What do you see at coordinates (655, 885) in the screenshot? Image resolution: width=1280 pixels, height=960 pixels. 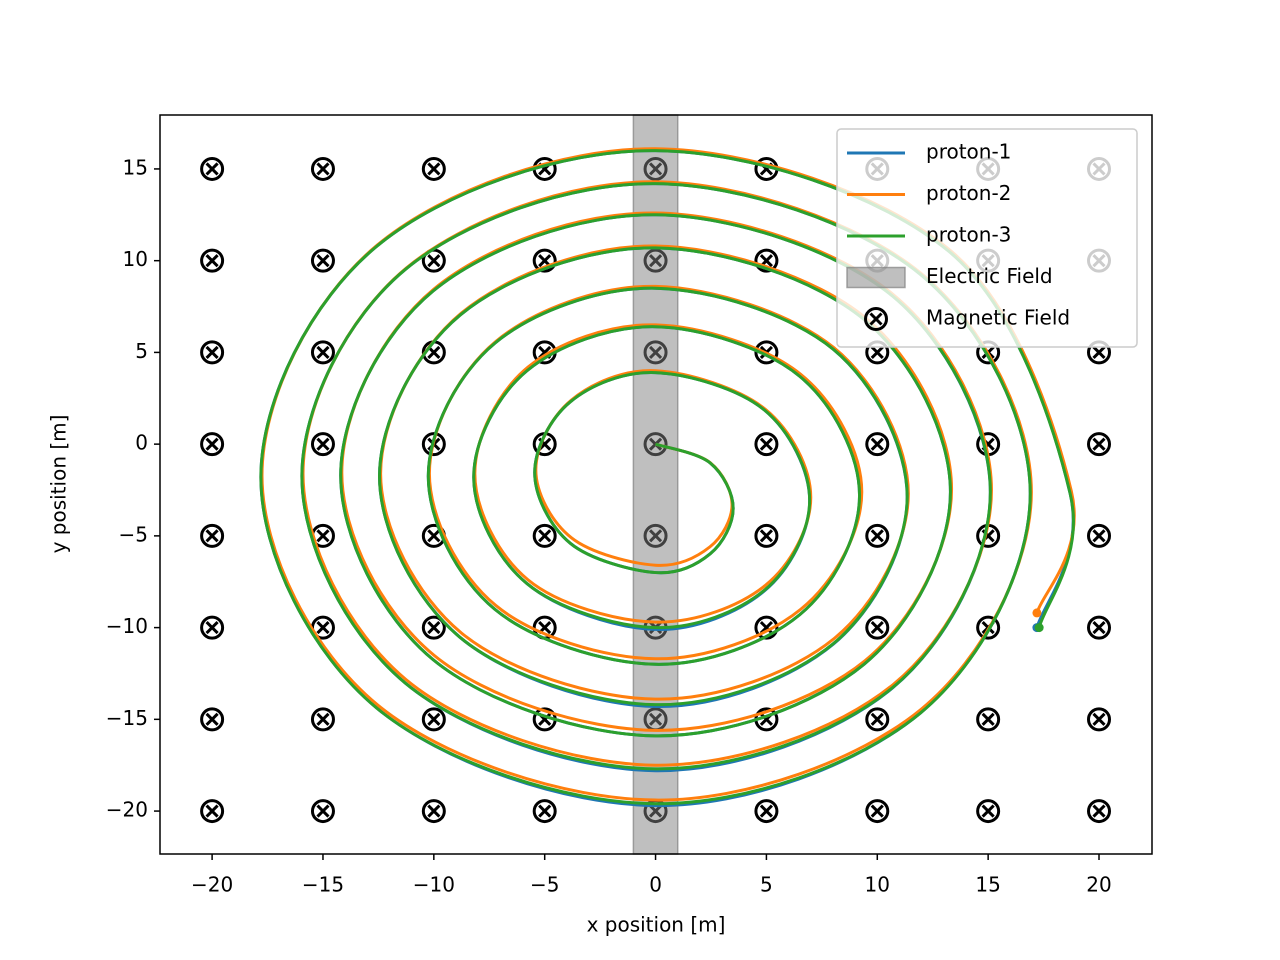 I see `x-tick-label: 0` at bounding box center [655, 885].